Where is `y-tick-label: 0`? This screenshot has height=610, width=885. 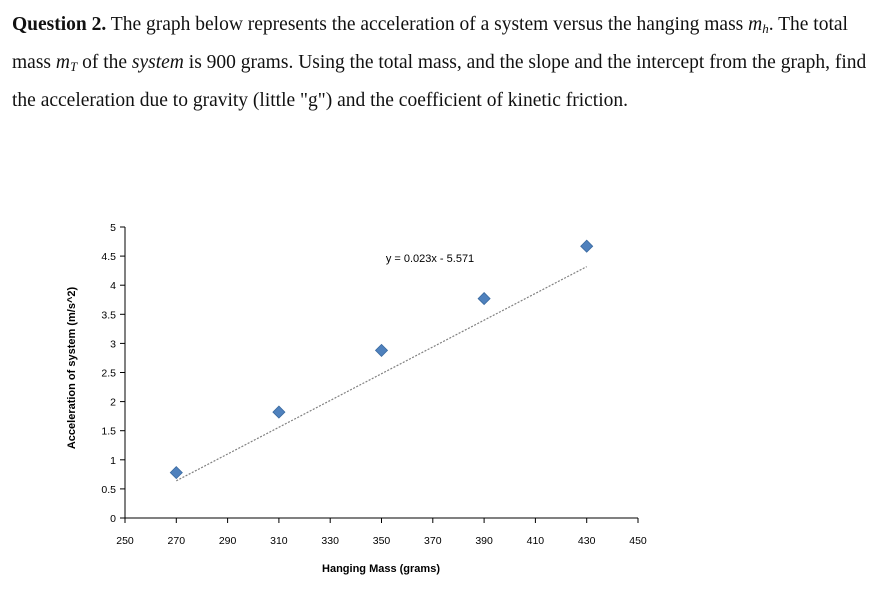 y-tick-label: 0 is located at coordinates (113, 519).